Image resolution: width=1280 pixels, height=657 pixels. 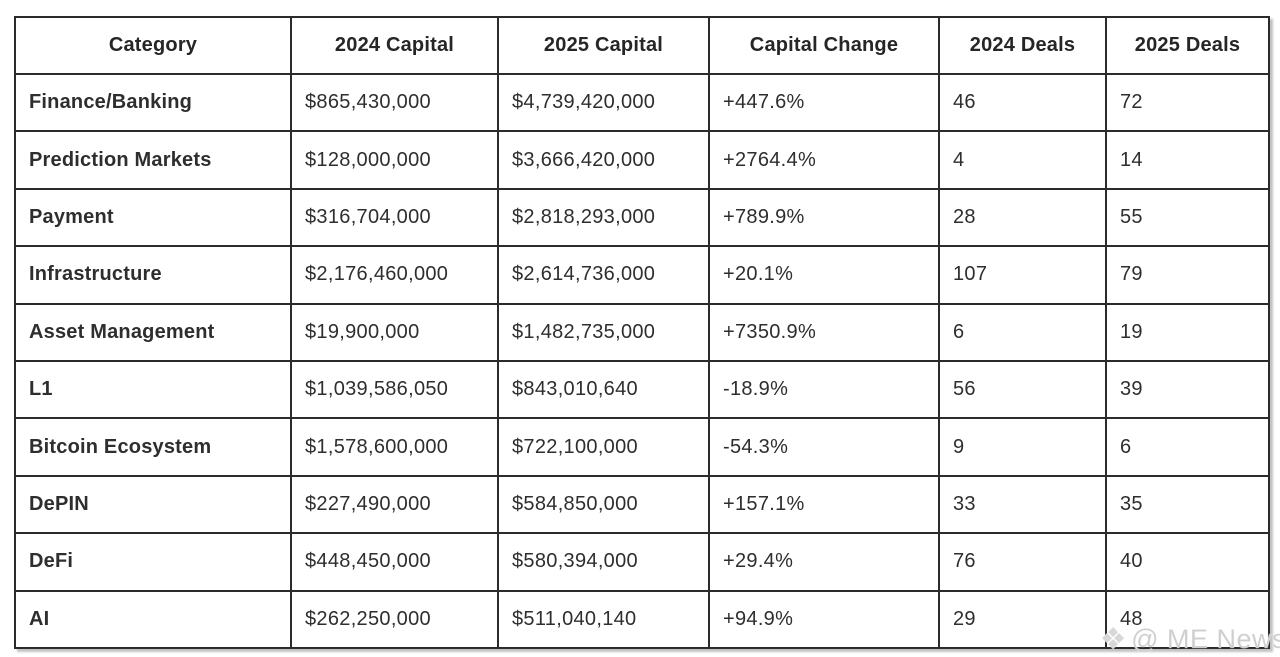 I want to click on cell-2025-capital: $2,614,736,000, so click(x=603, y=275).